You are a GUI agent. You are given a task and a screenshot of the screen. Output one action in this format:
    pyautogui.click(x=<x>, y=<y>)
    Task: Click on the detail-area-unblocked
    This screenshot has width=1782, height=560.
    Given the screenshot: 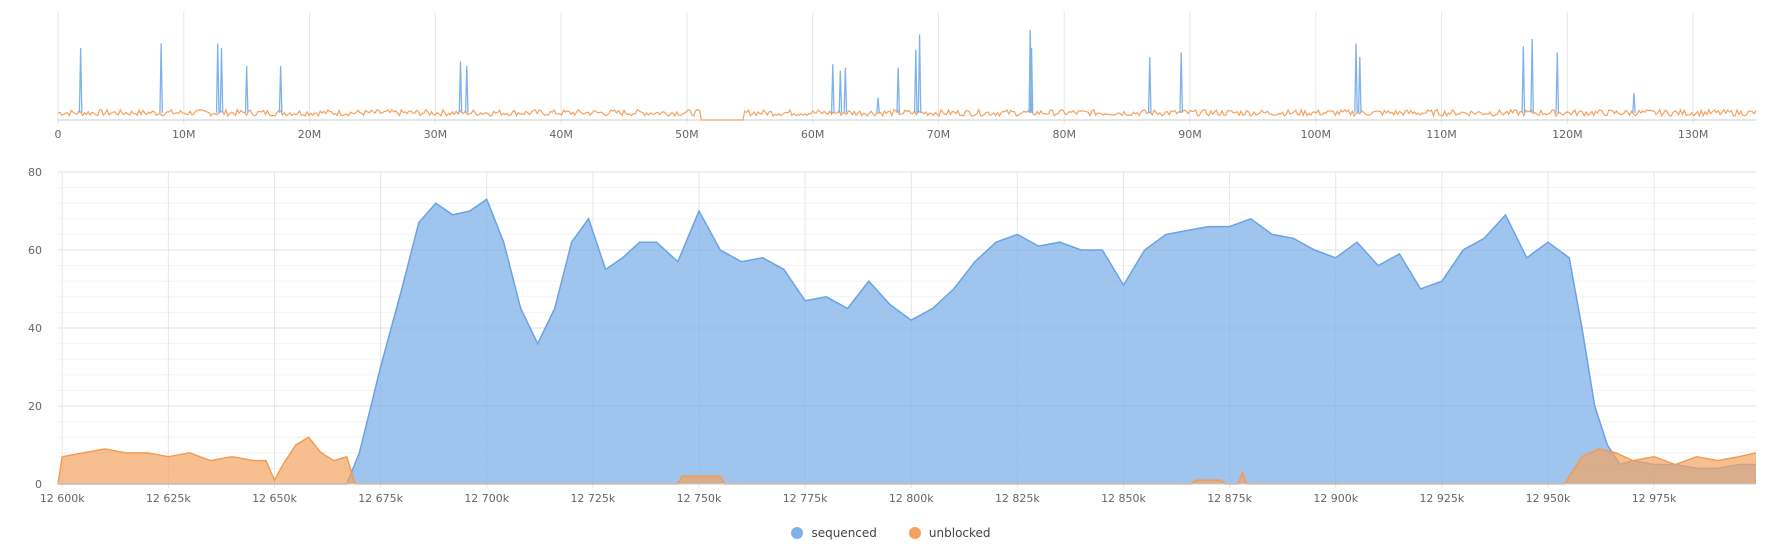 What is the action you would take?
    pyautogui.click(x=907, y=460)
    